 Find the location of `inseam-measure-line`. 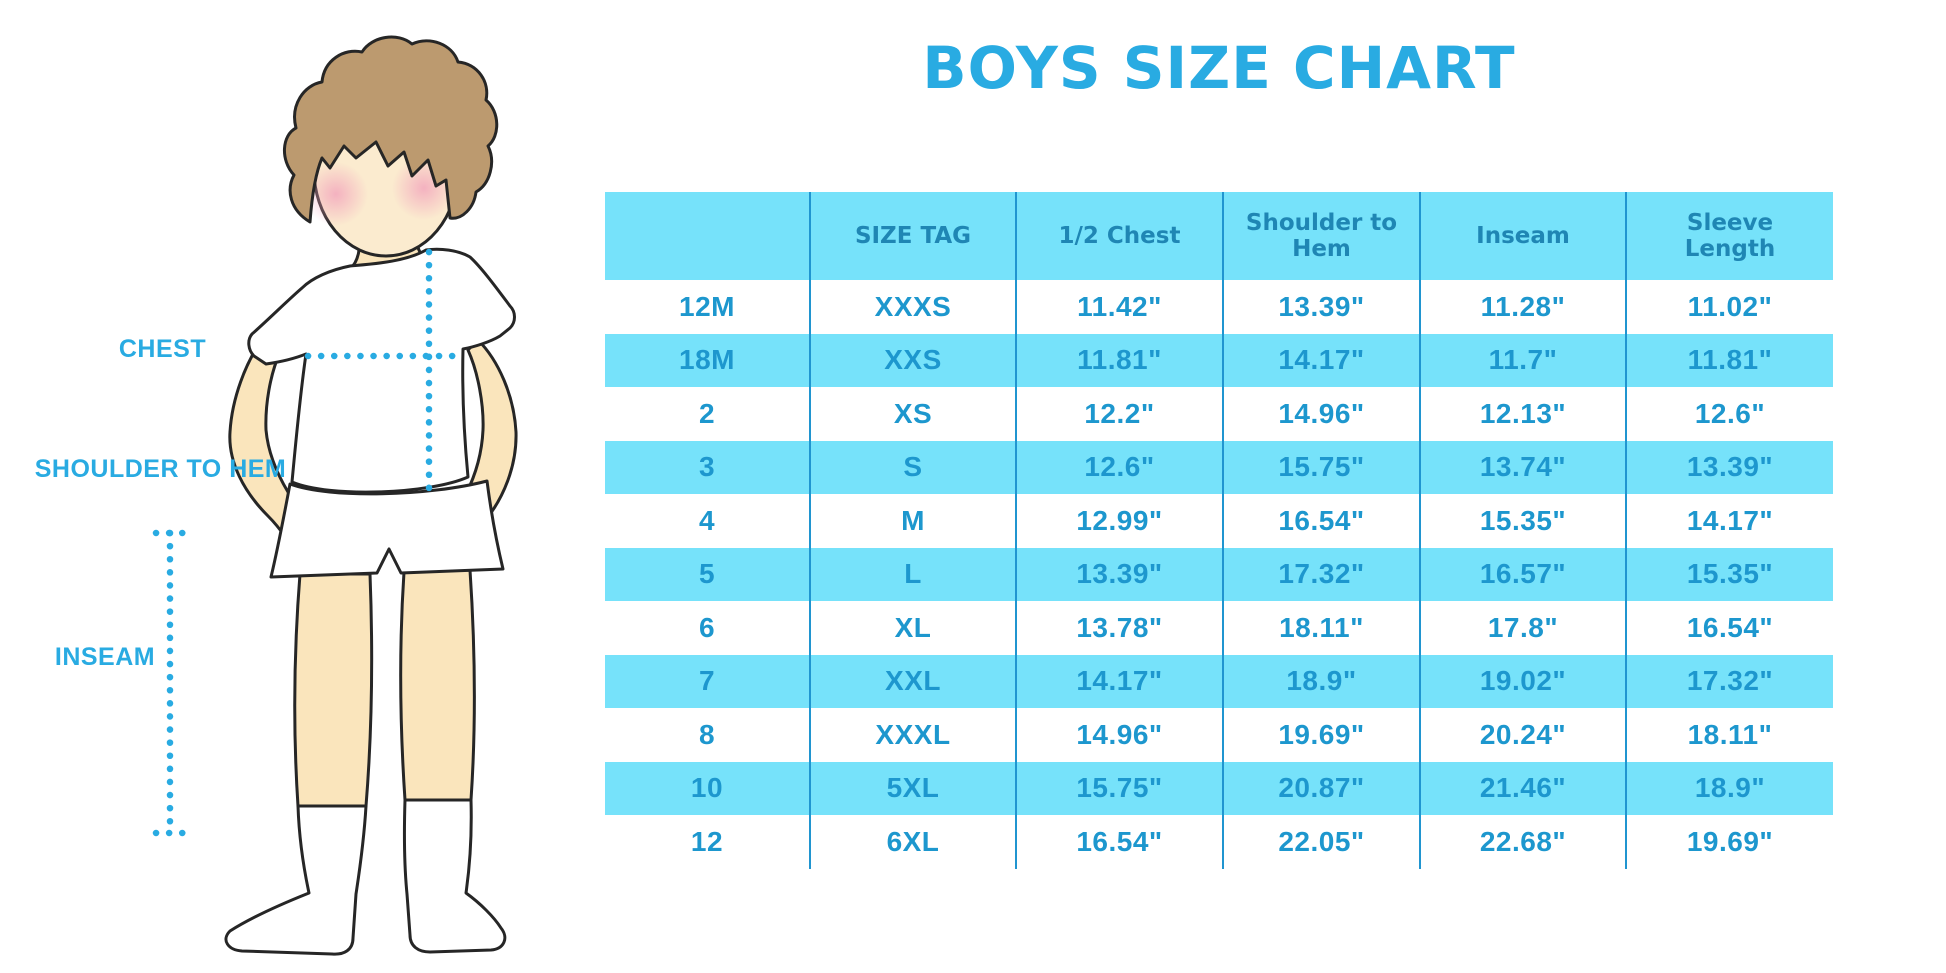

inseam-measure-line is located at coordinates (174, 683).